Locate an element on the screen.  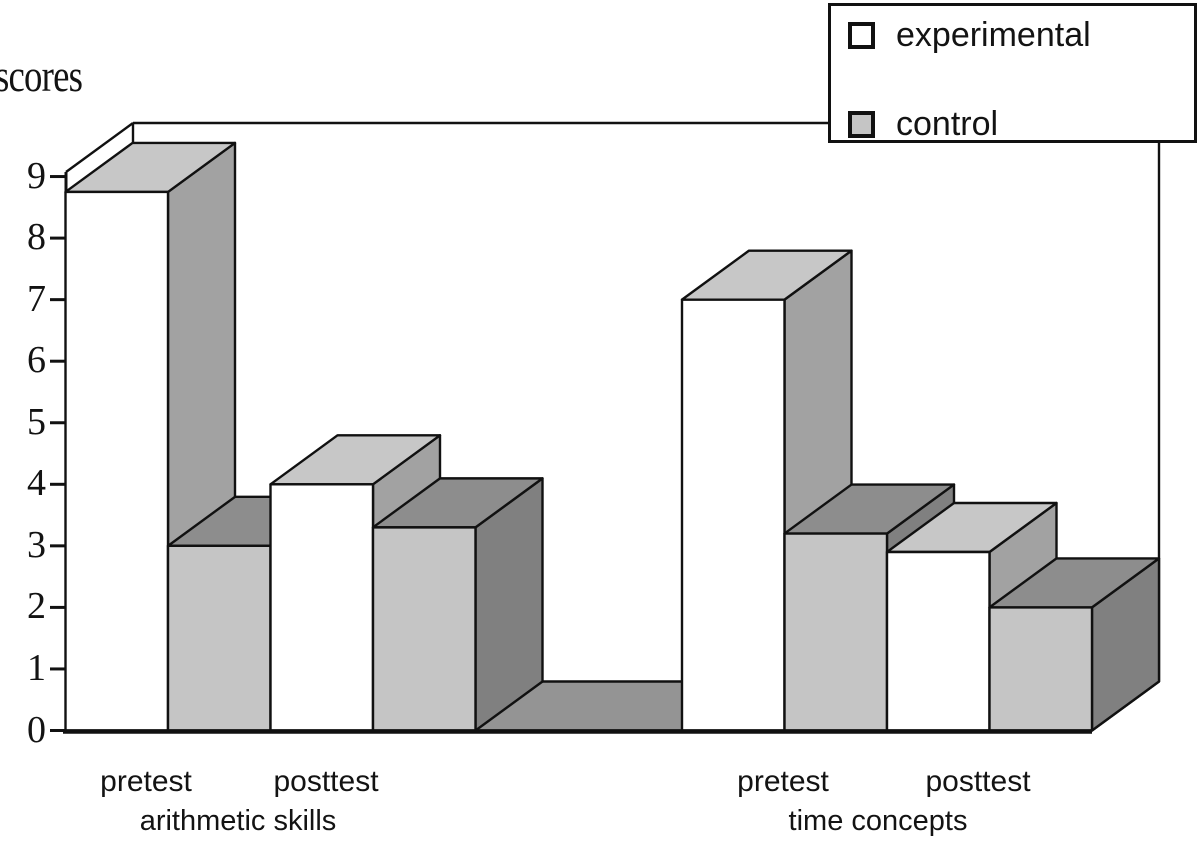
legend: experimental control is located at coordinates (1012, 73).